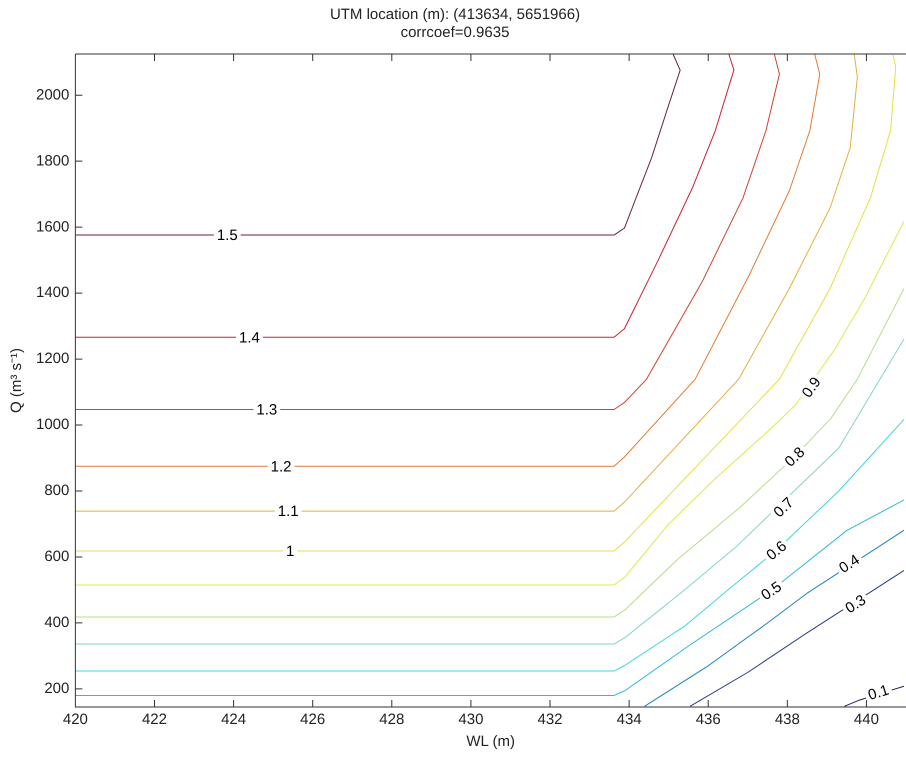  What do you see at coordinates (75, 719) in the screenshot?
I see `x-tick-label: 420` at bounding box center [75, 719].